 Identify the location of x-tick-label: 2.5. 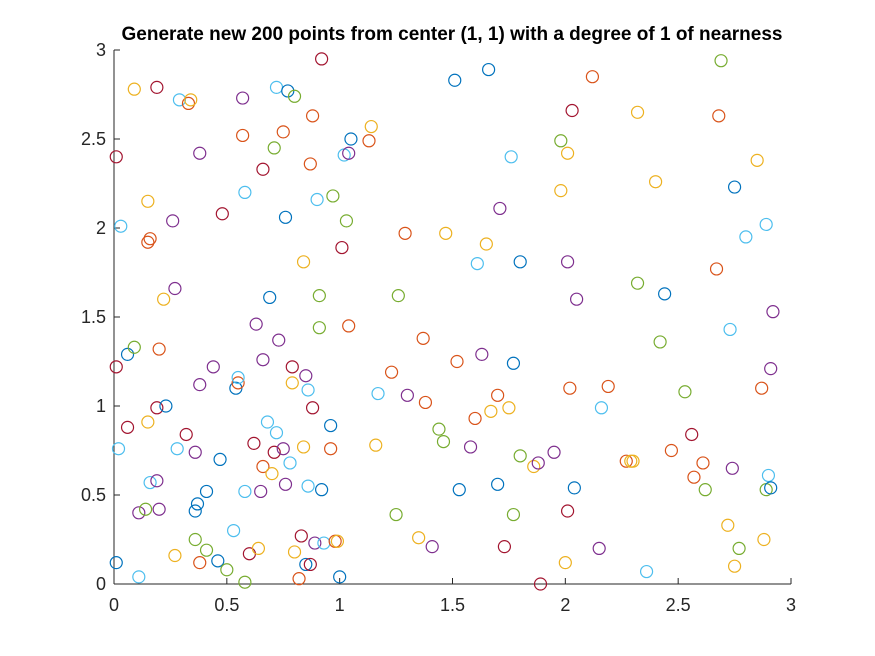
(678, 605).